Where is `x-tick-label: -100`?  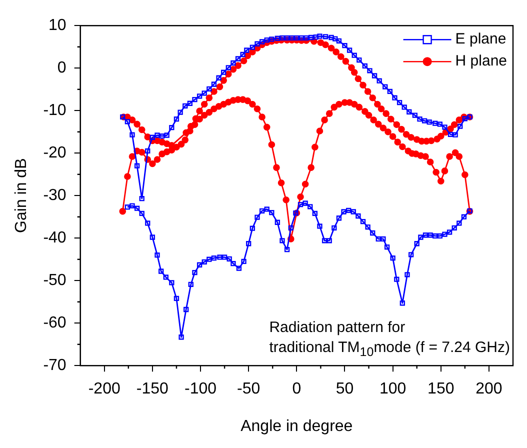
x-tick-label: -100 is located at coordinates (200, 389).